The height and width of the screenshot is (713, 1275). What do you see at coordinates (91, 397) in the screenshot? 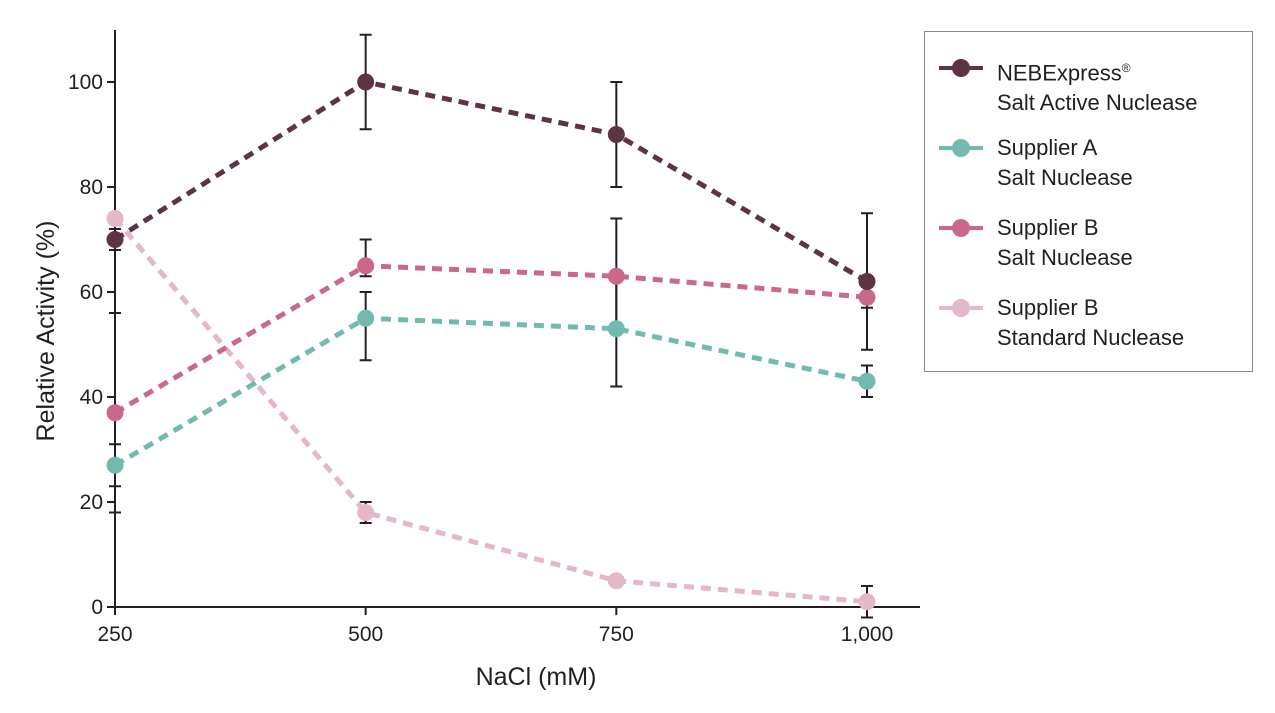
I see `y-tick-label: 40` at bounding box center [91, 397].